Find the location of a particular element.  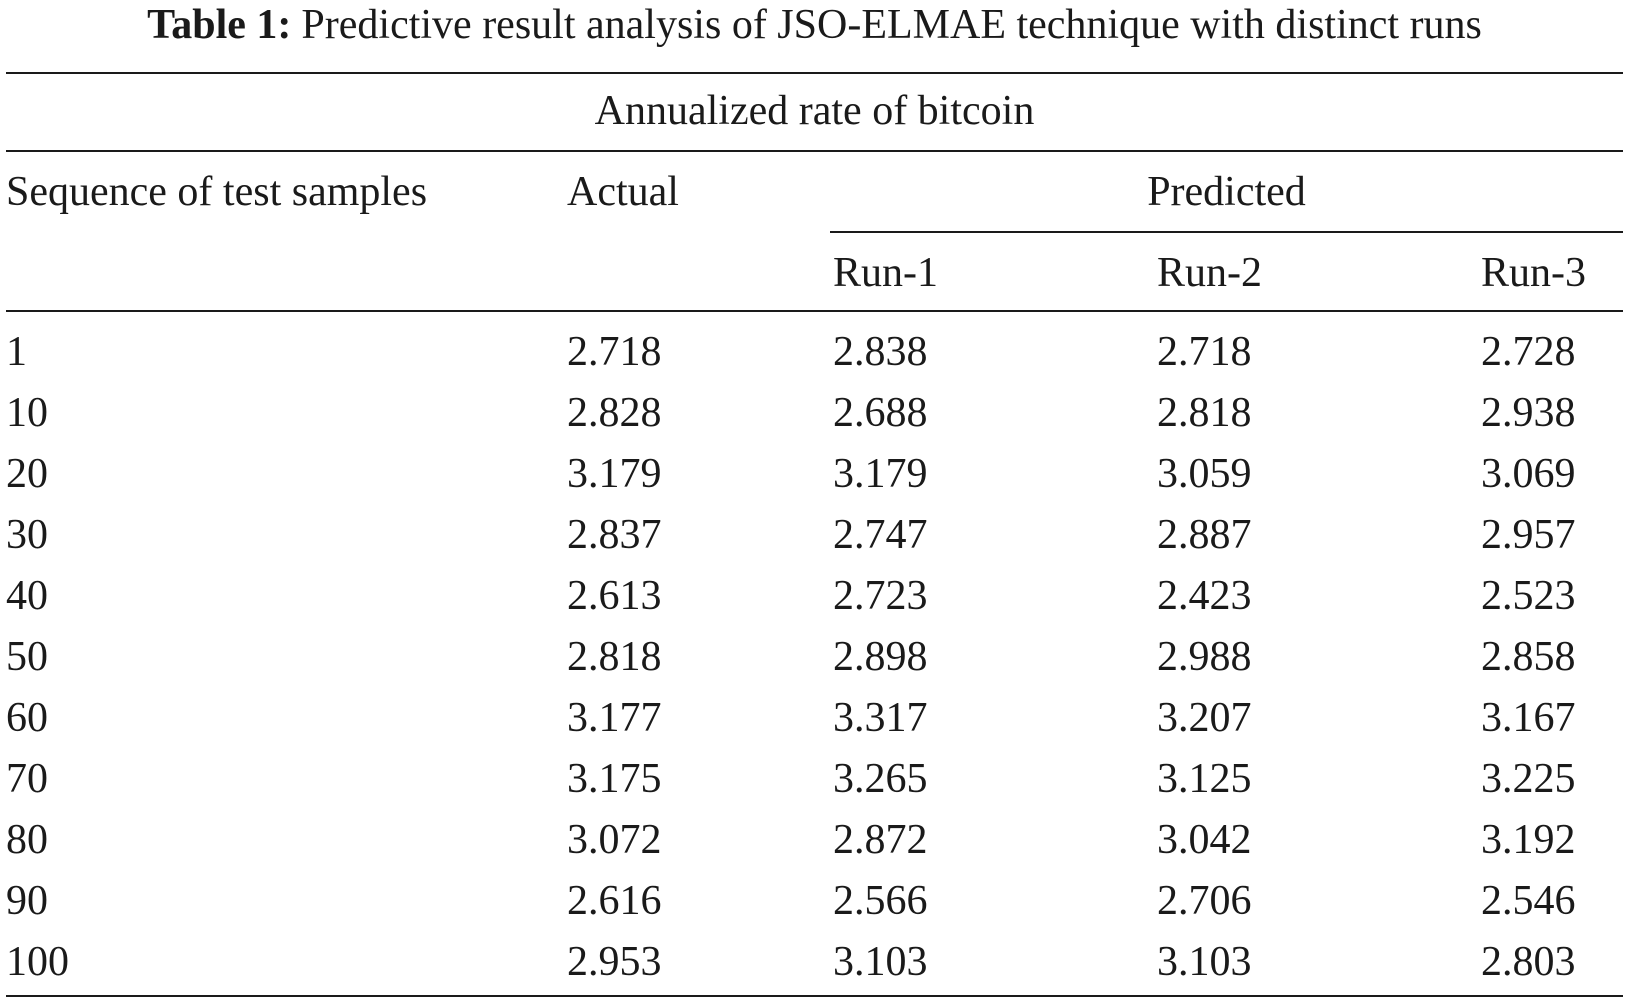

cell-run-1: 3.103 is located at coordinates (880, 962).